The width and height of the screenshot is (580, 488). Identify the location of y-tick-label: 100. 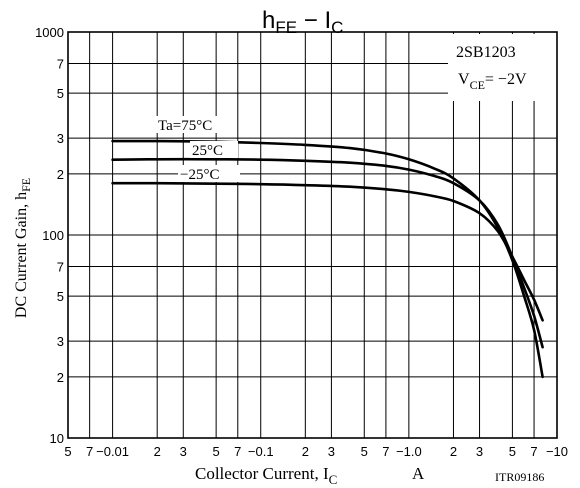
(53, 235).